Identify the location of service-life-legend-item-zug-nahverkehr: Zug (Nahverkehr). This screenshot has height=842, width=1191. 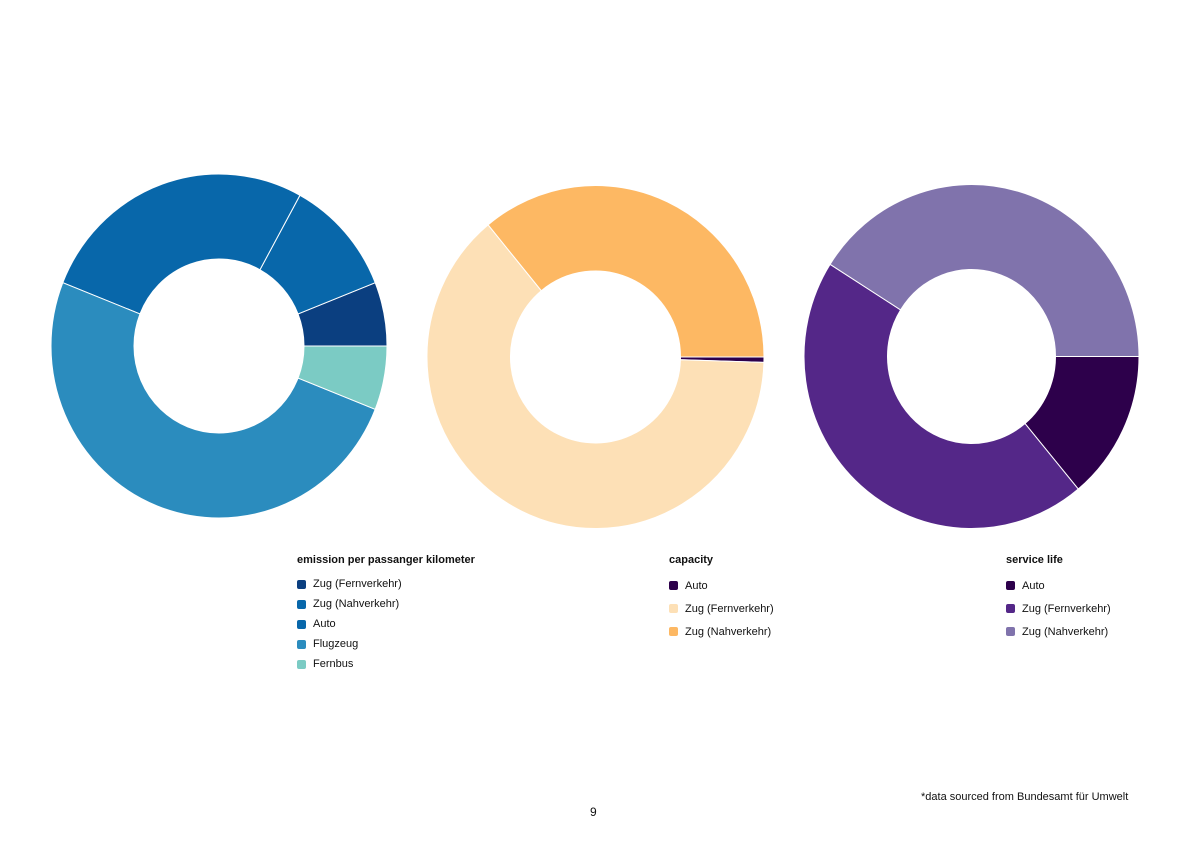
(1058, 631).